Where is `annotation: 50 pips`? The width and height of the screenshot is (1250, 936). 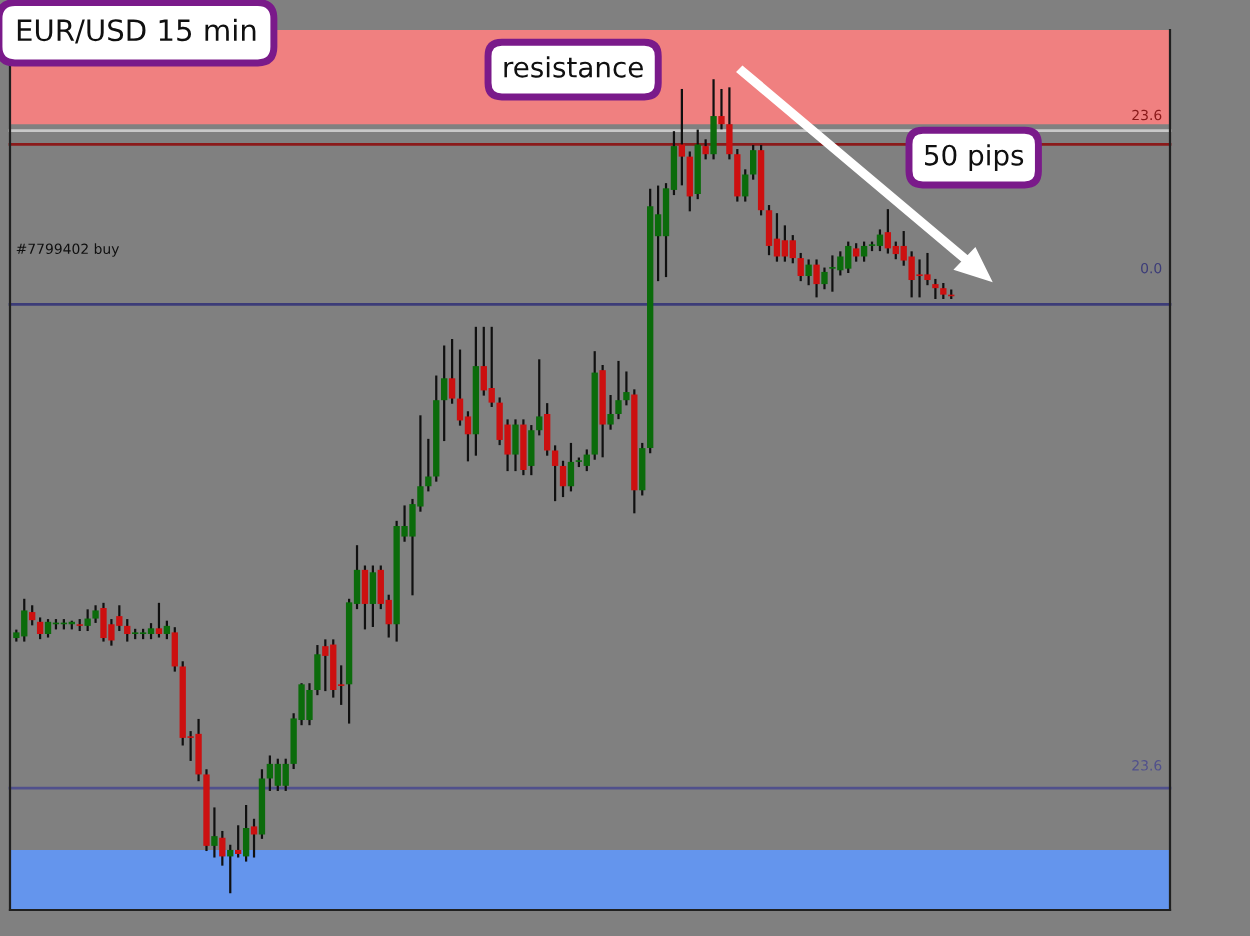 annotation: 50 pips is located at coordinates (974, 158).